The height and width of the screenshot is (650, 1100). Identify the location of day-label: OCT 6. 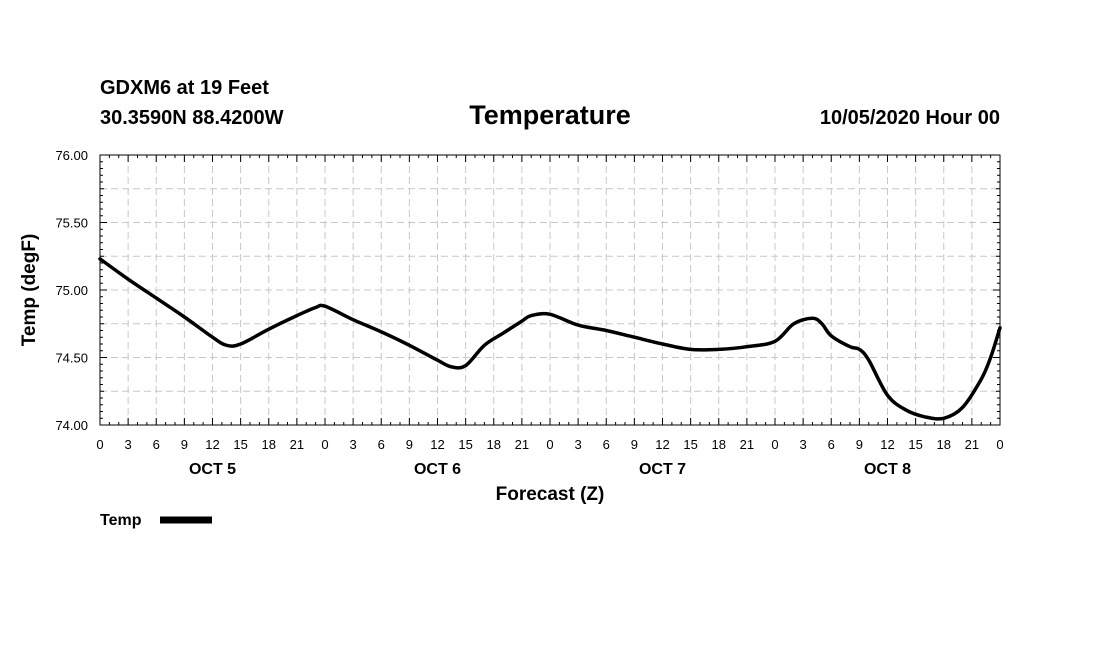
(437, 469).